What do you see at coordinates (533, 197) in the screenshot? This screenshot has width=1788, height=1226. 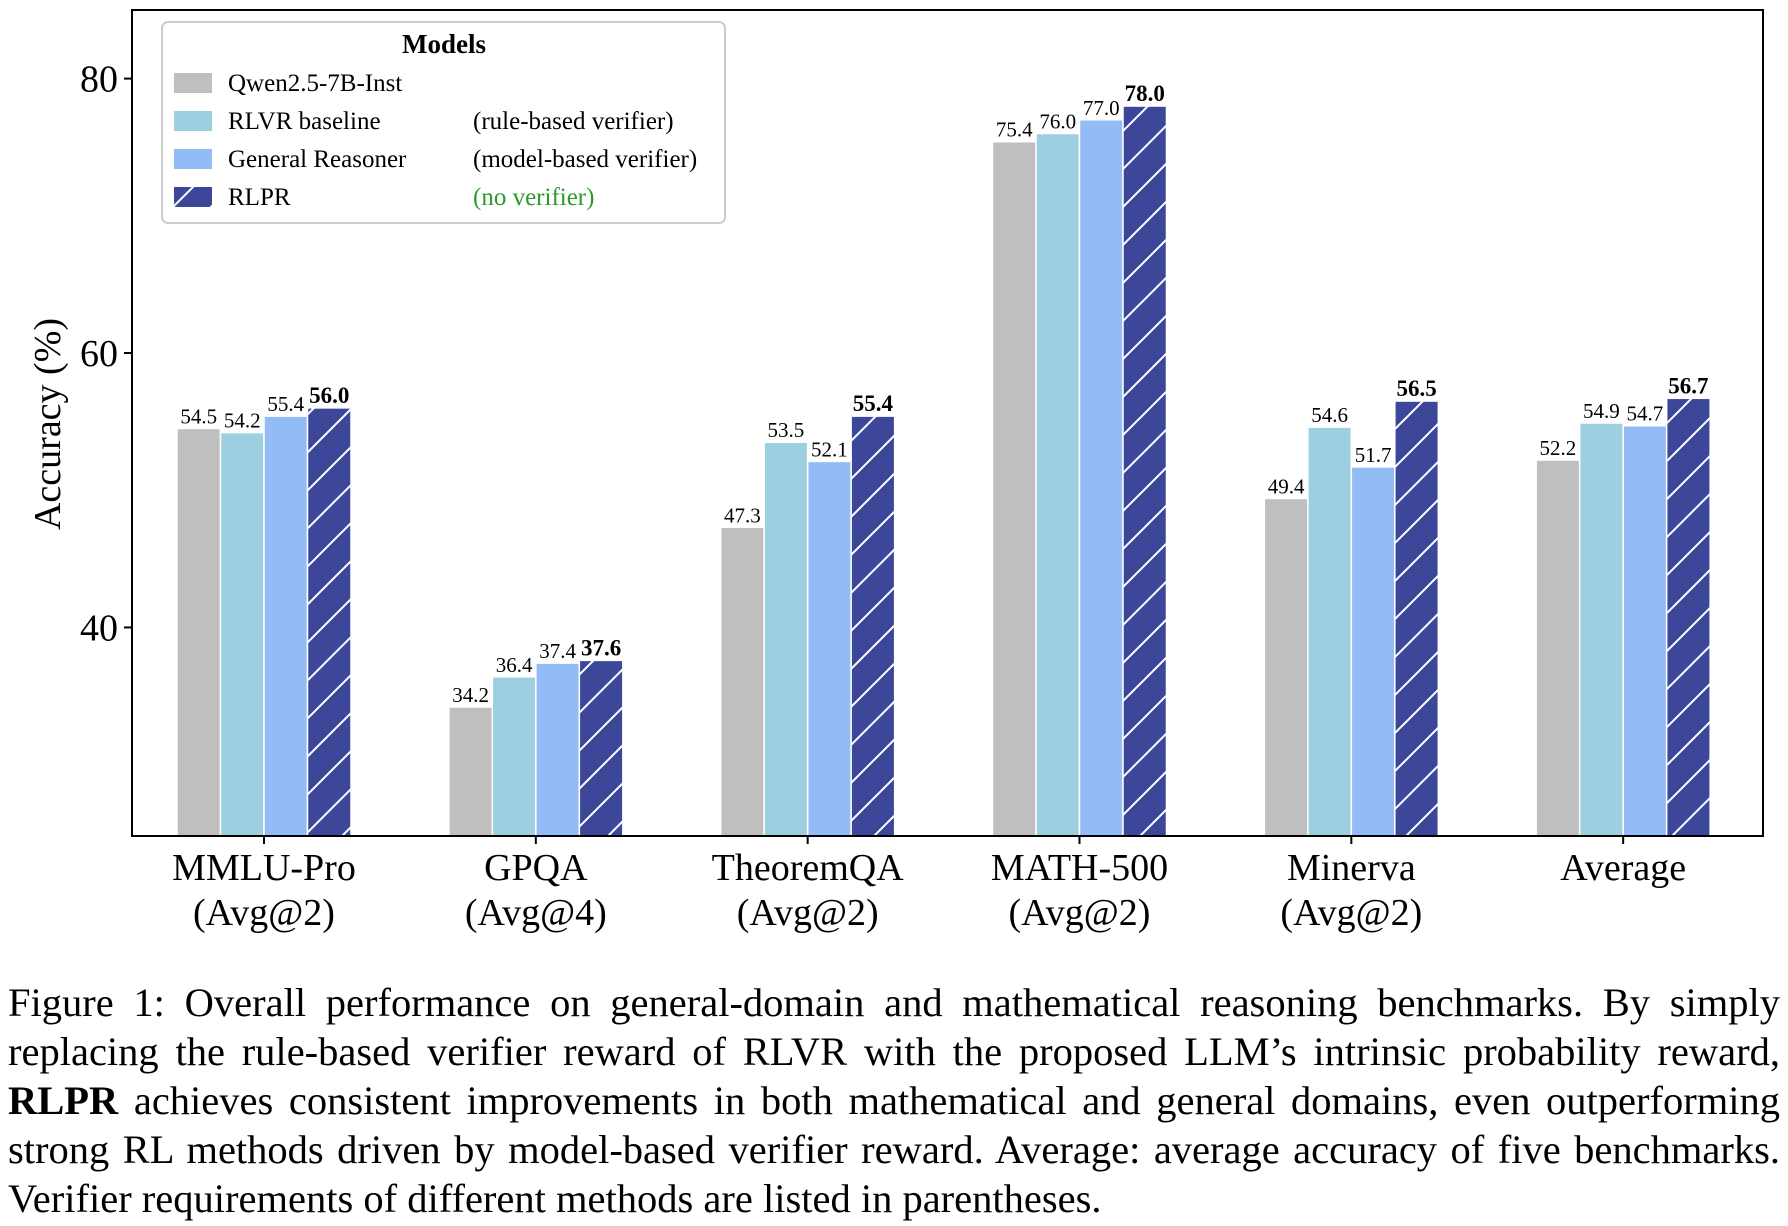 I see `legend-note-3: (no verifier)` at bounding box center [533, 197].